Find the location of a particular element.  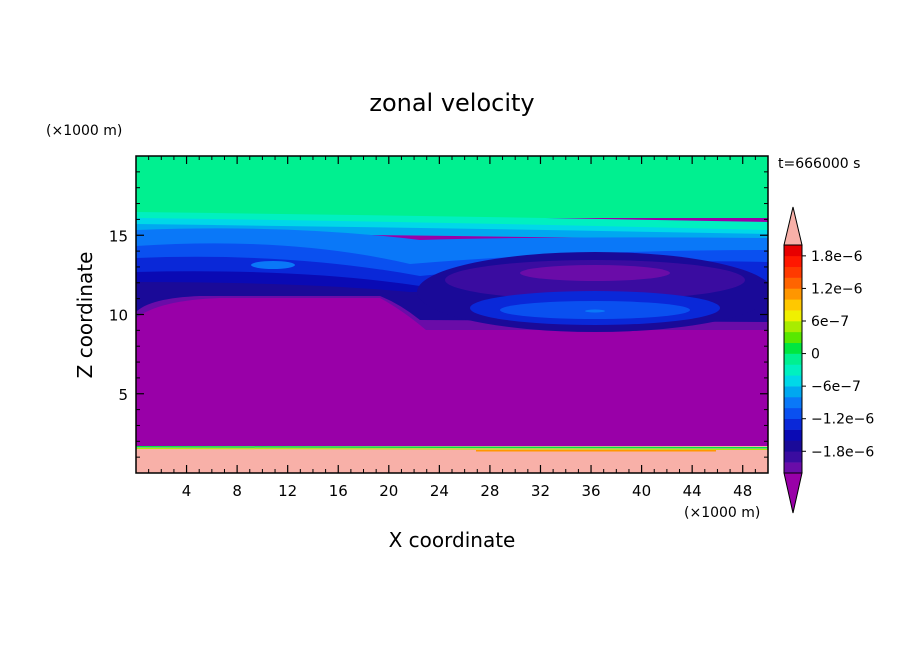

x-tick-label: 24 is located at coordinates (439, 491).